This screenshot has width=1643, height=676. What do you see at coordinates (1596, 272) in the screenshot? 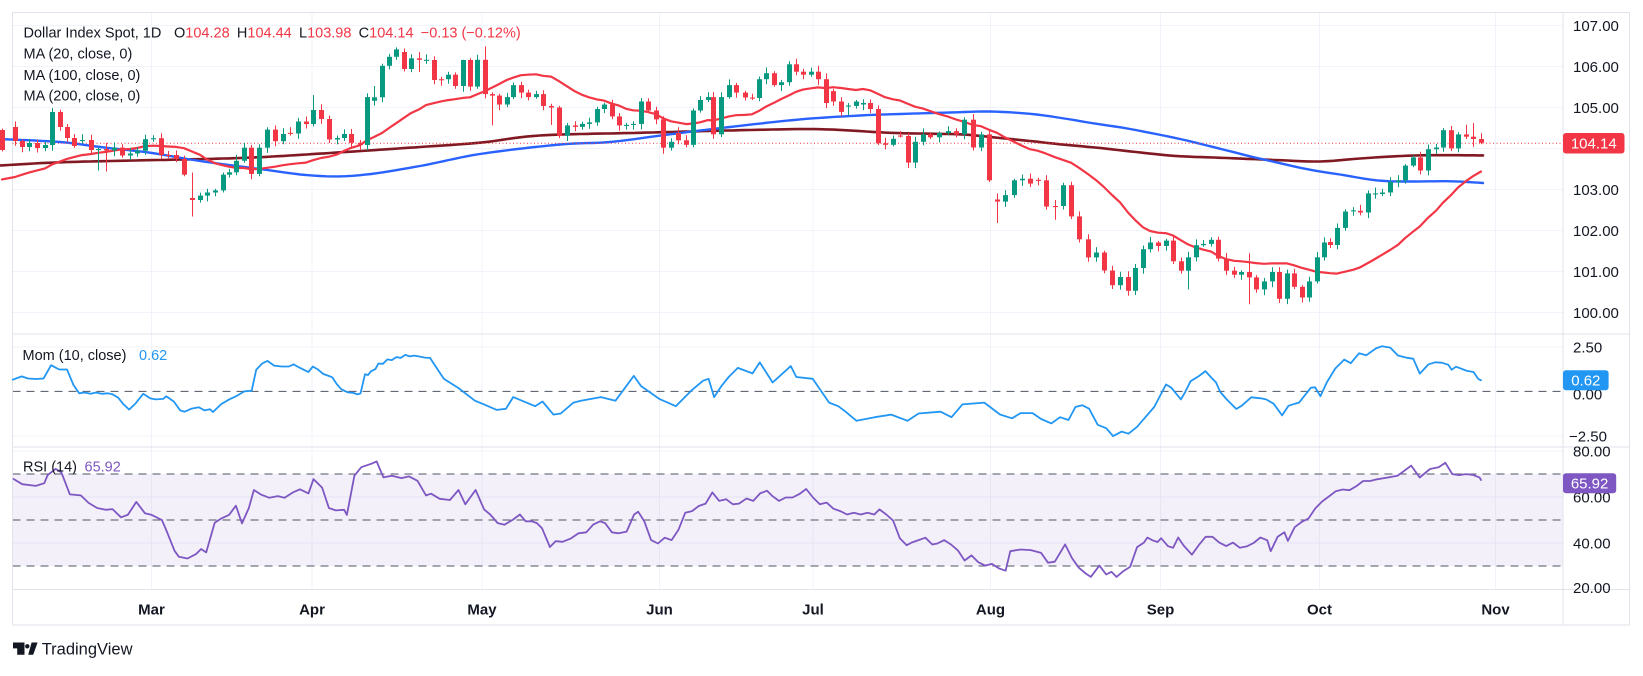
I see `svg-text: 101.00` at bounding box center [1596, 272].